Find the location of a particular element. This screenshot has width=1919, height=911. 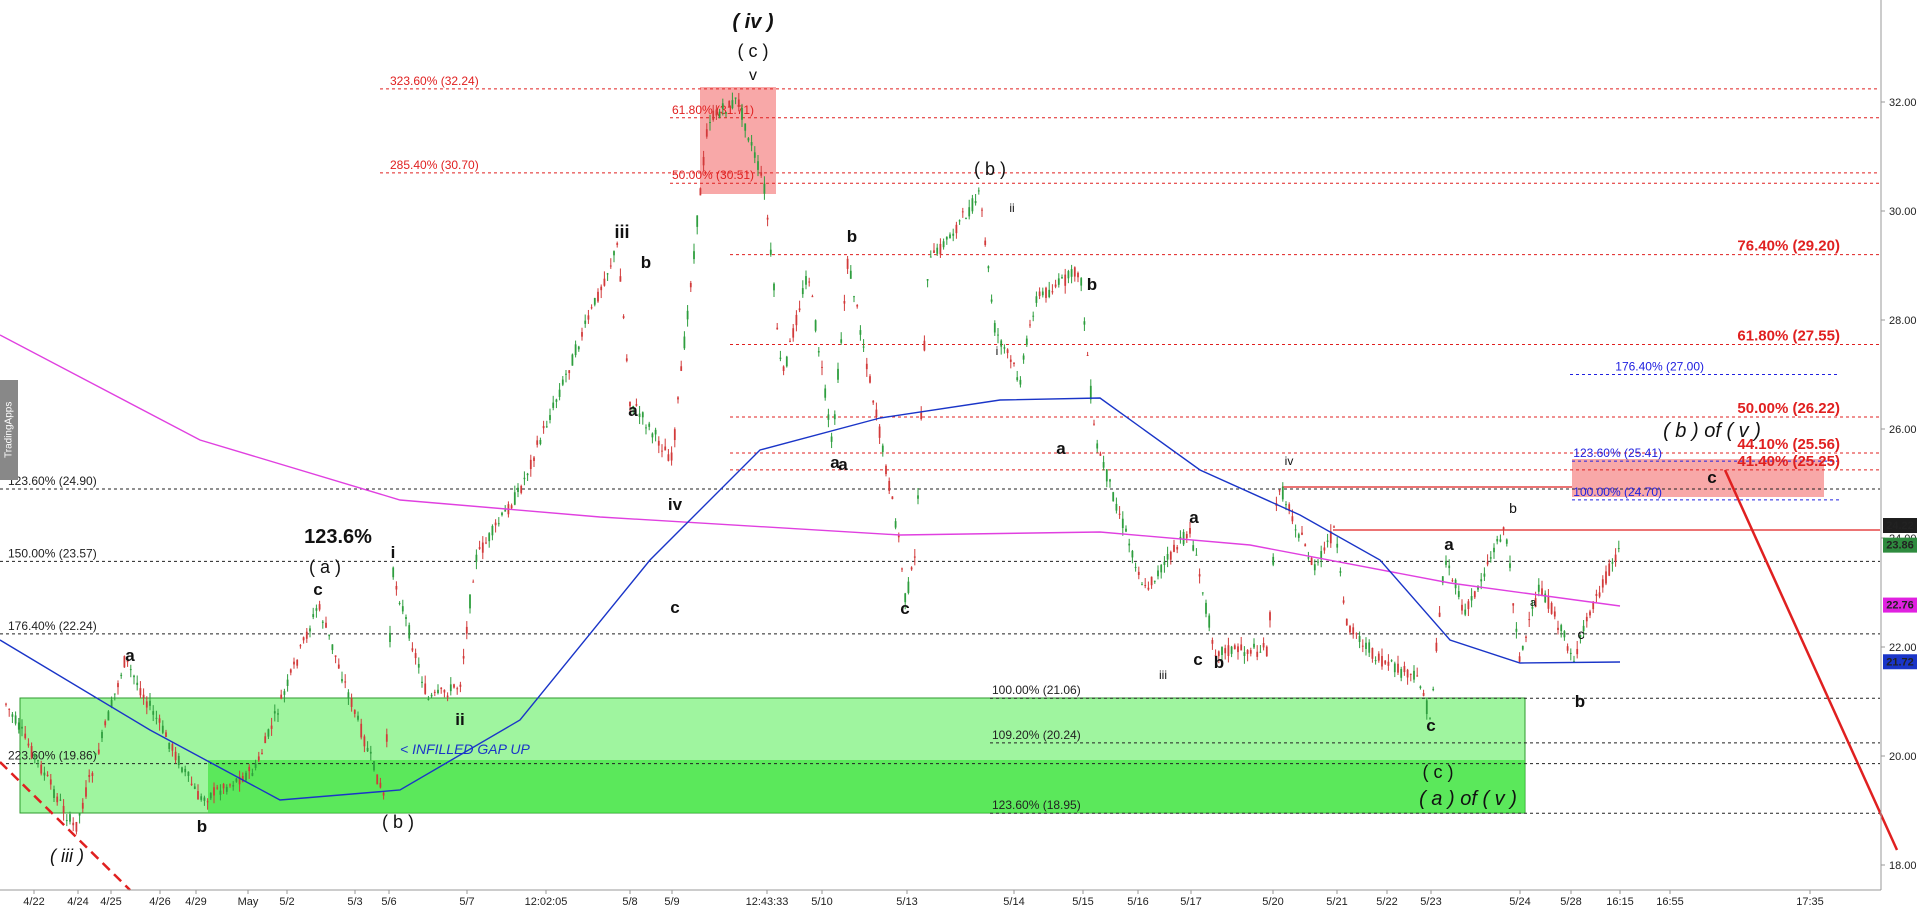

price-badge-label: 24.22 is located at coordinates (1900, 526).